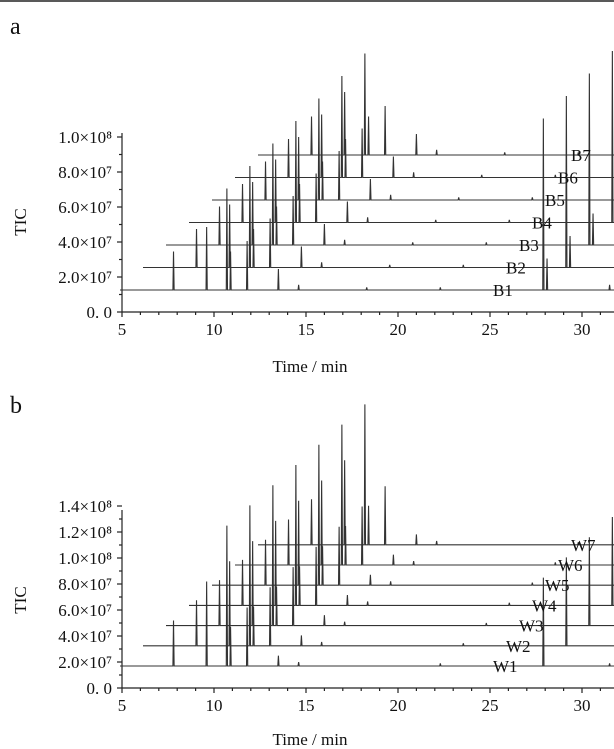  Describe the element at coordinates (505, 666) in the screenshot. I see `series-W1-label: W1` at that location.